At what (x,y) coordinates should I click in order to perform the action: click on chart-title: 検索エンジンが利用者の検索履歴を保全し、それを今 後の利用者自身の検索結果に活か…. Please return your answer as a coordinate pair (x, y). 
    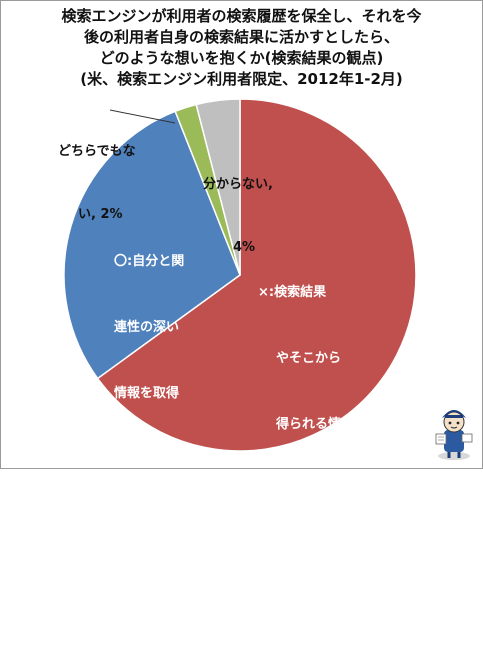
    Looking at the image, I should click on (241, 48).